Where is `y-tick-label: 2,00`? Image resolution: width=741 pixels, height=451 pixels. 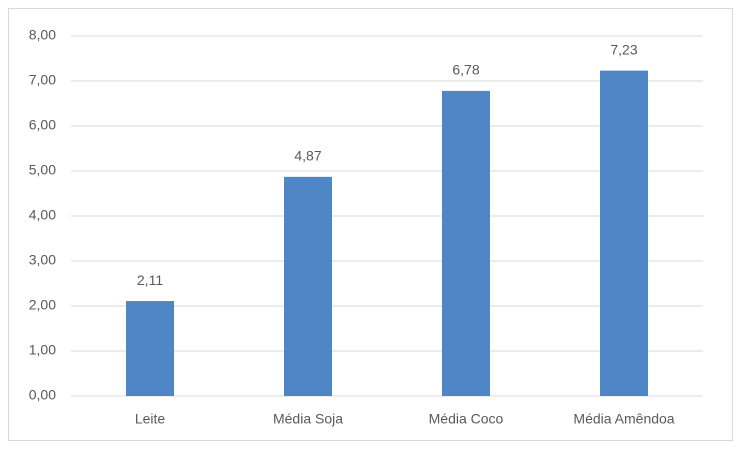 y-tick-label: 2,00 is located at coordinates (42, 305).